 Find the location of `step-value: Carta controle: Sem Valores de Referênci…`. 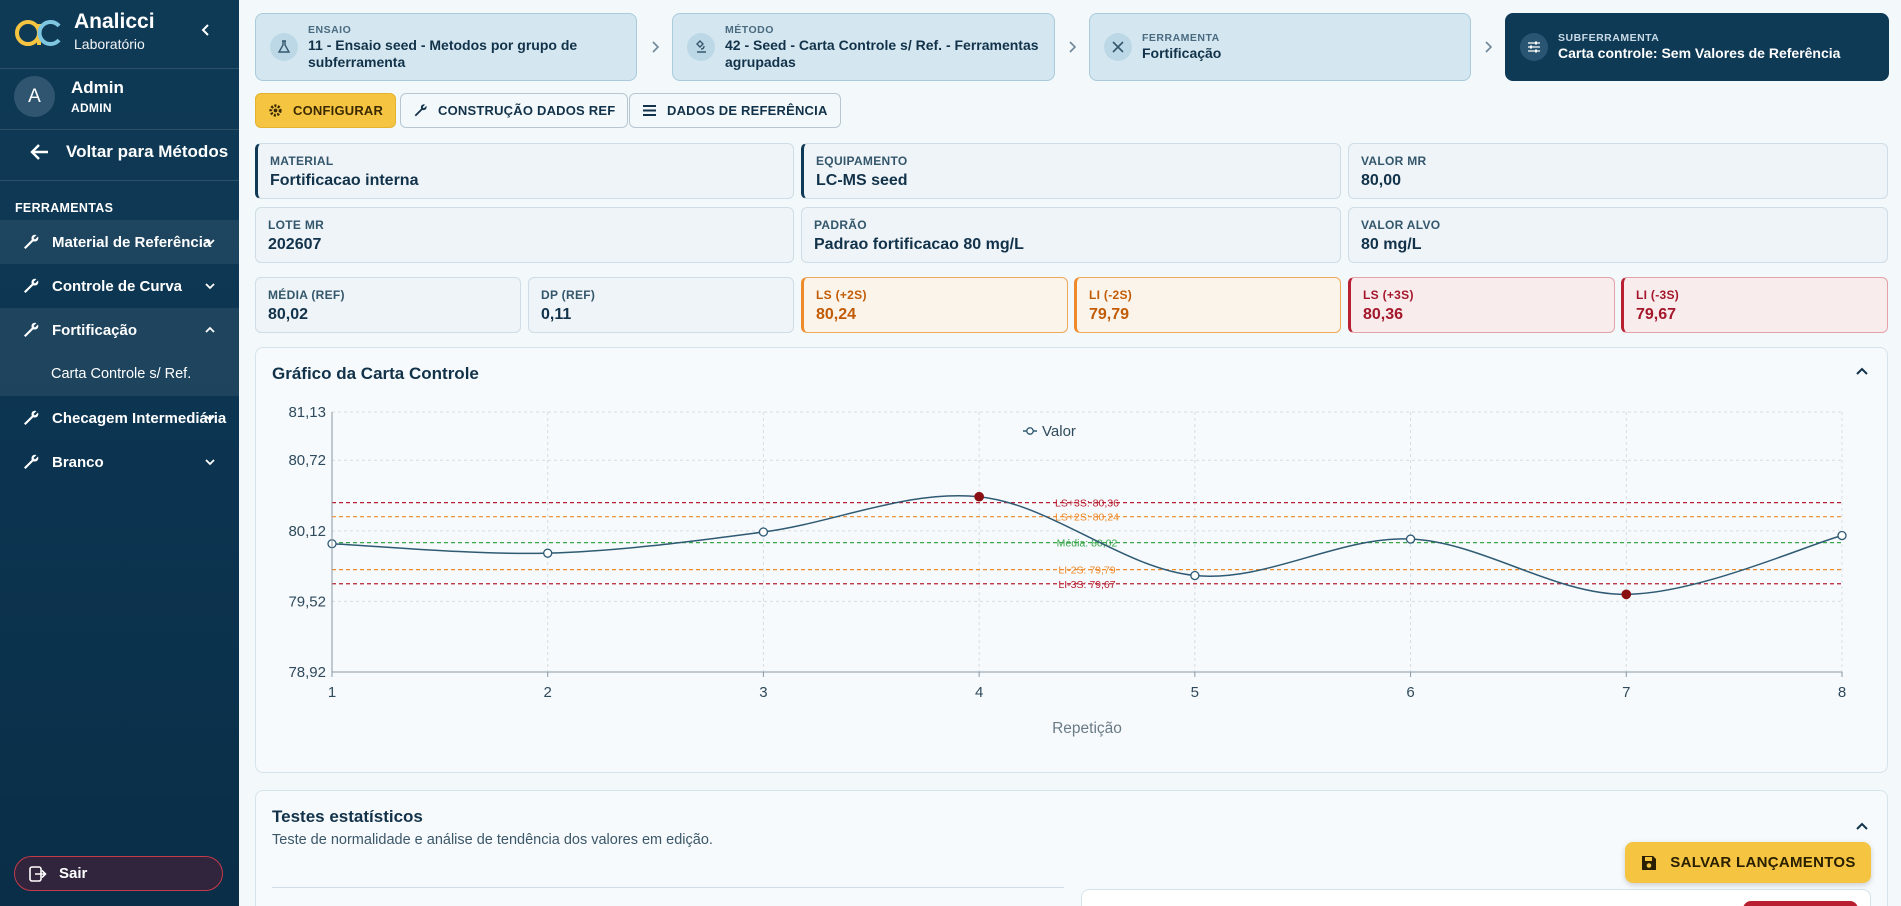

step-value: Carta controle: Sem Valores de Referênci… is located at coordinates (1699, 53).